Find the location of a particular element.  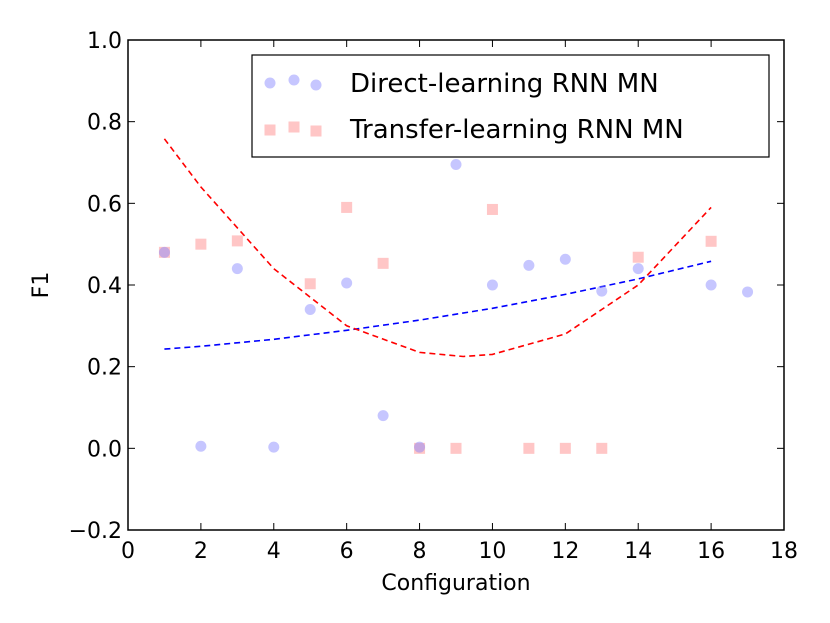

legend-markers is located at coordinates (293, 105).